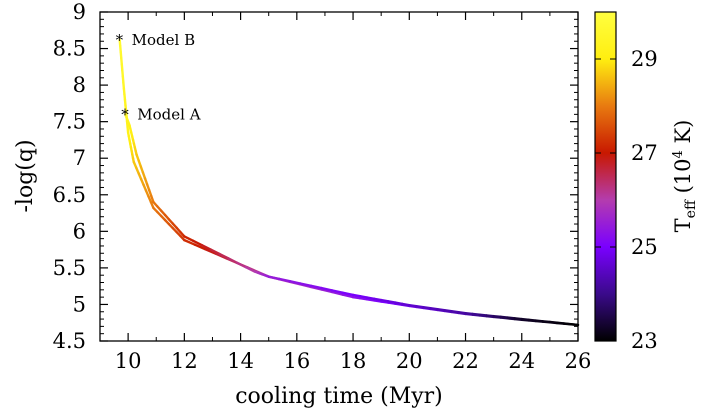 The height and width of the screenshot is (415, 711). What do you see at coordinates (296, 361) in the screenshot?
I see `x-tick-label: 16` at bounding box center [296, 361].